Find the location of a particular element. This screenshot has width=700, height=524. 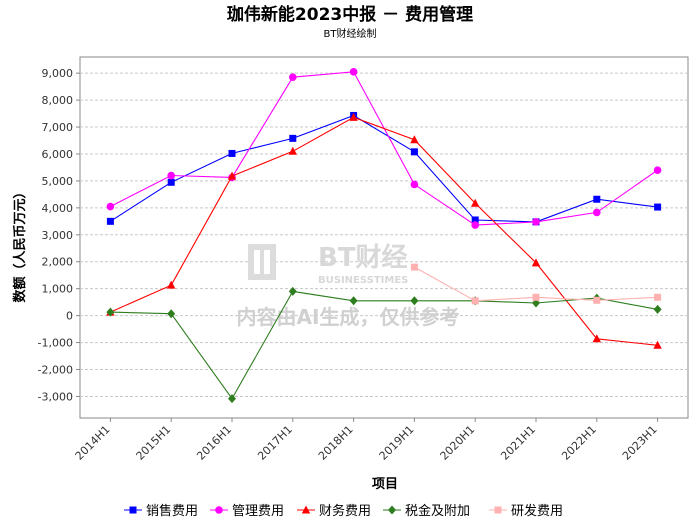

y-tick-label: 6,000 is located at coordinates (58, 154).